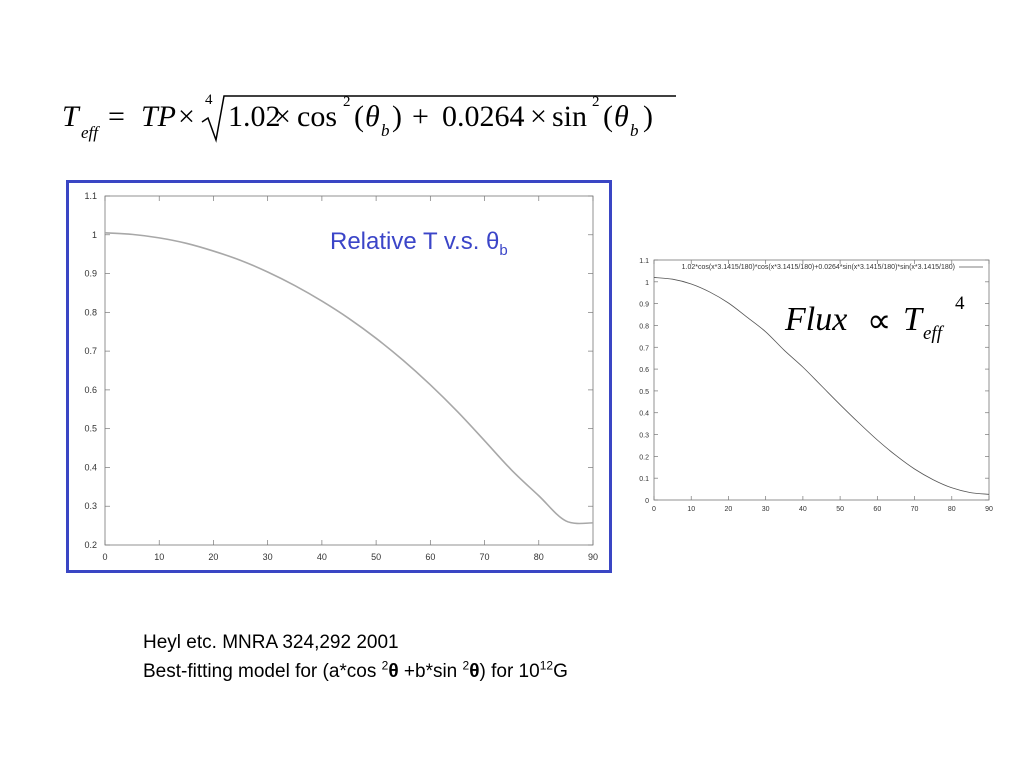  What do you see at coordinates (393, 671) in the screenshot?
I see `caption-theta-1: θ` at bounding box center [393, 671].